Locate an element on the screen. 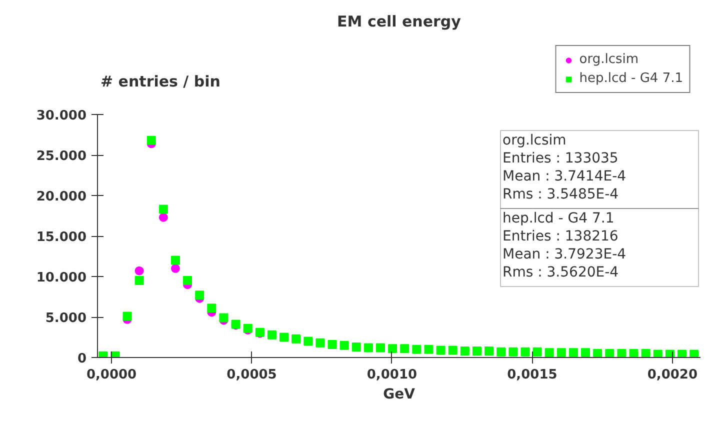  y-axis-title: # entries / bin is located at coordinates (160, 81).